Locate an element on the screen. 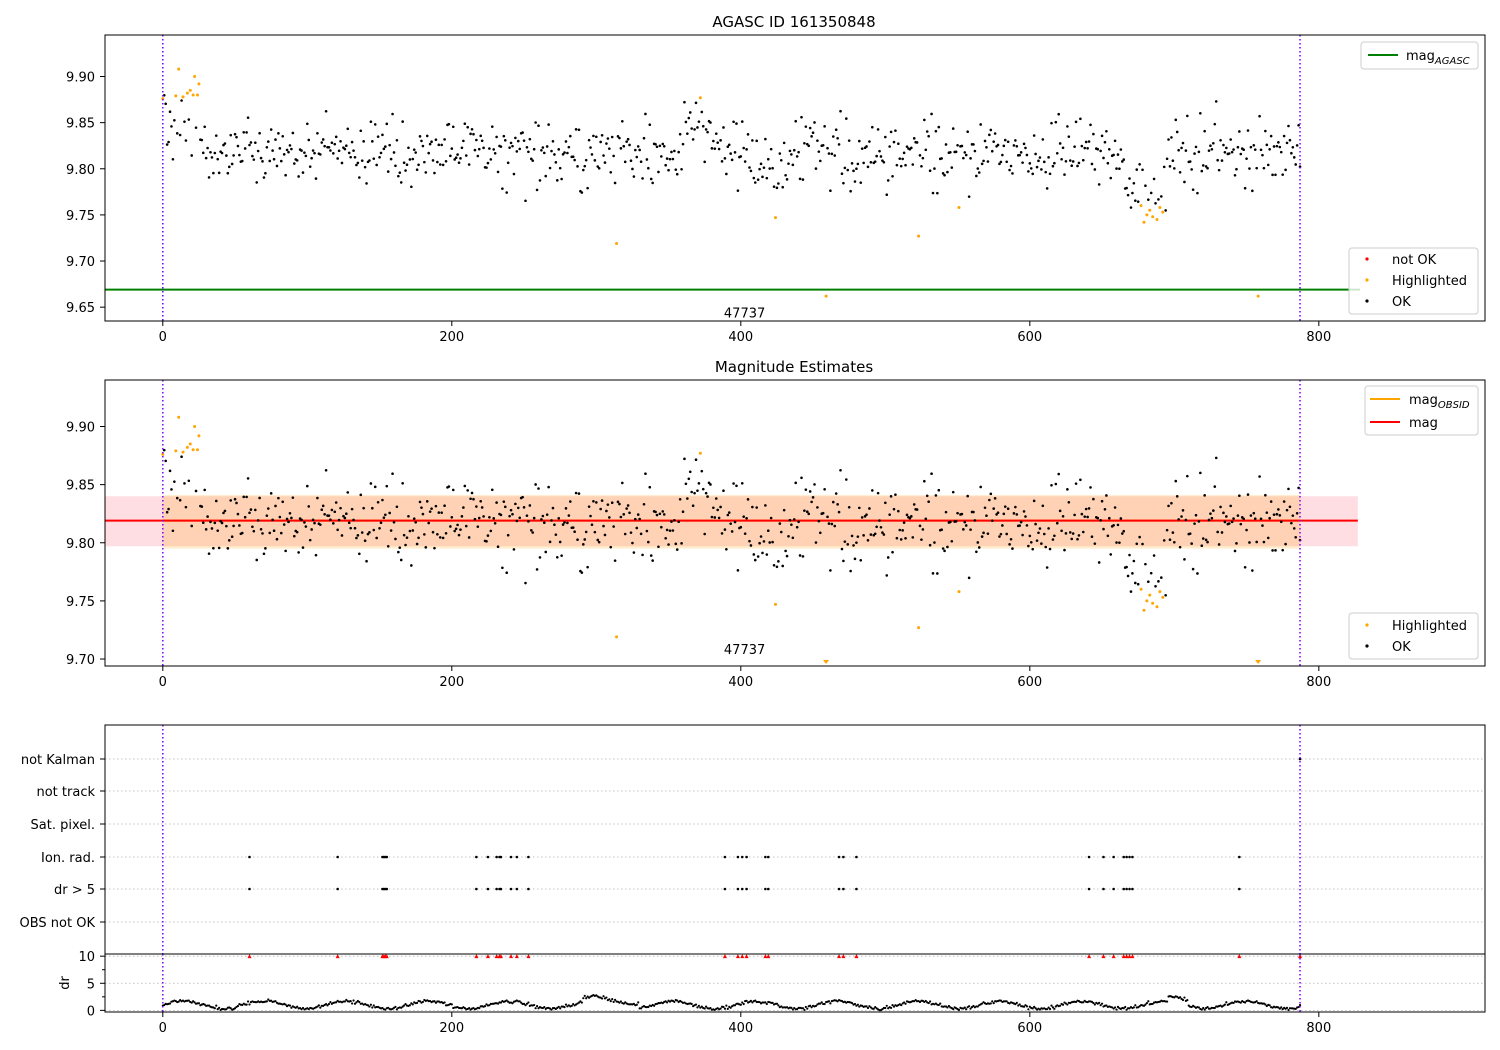 The height and width of the screenshot is (1050, 1500). y-tick-label: 9.90 is located at coordinates (80, 428).